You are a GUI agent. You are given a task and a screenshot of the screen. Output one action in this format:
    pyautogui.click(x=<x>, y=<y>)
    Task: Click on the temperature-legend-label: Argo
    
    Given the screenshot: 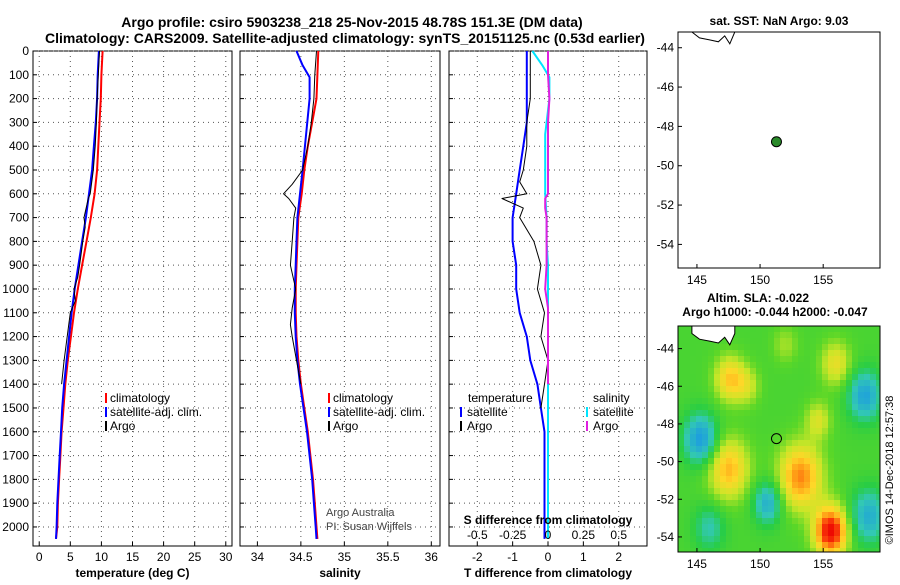 What is the action you would take?
    pyautogui.click(x=123, y=426)
    